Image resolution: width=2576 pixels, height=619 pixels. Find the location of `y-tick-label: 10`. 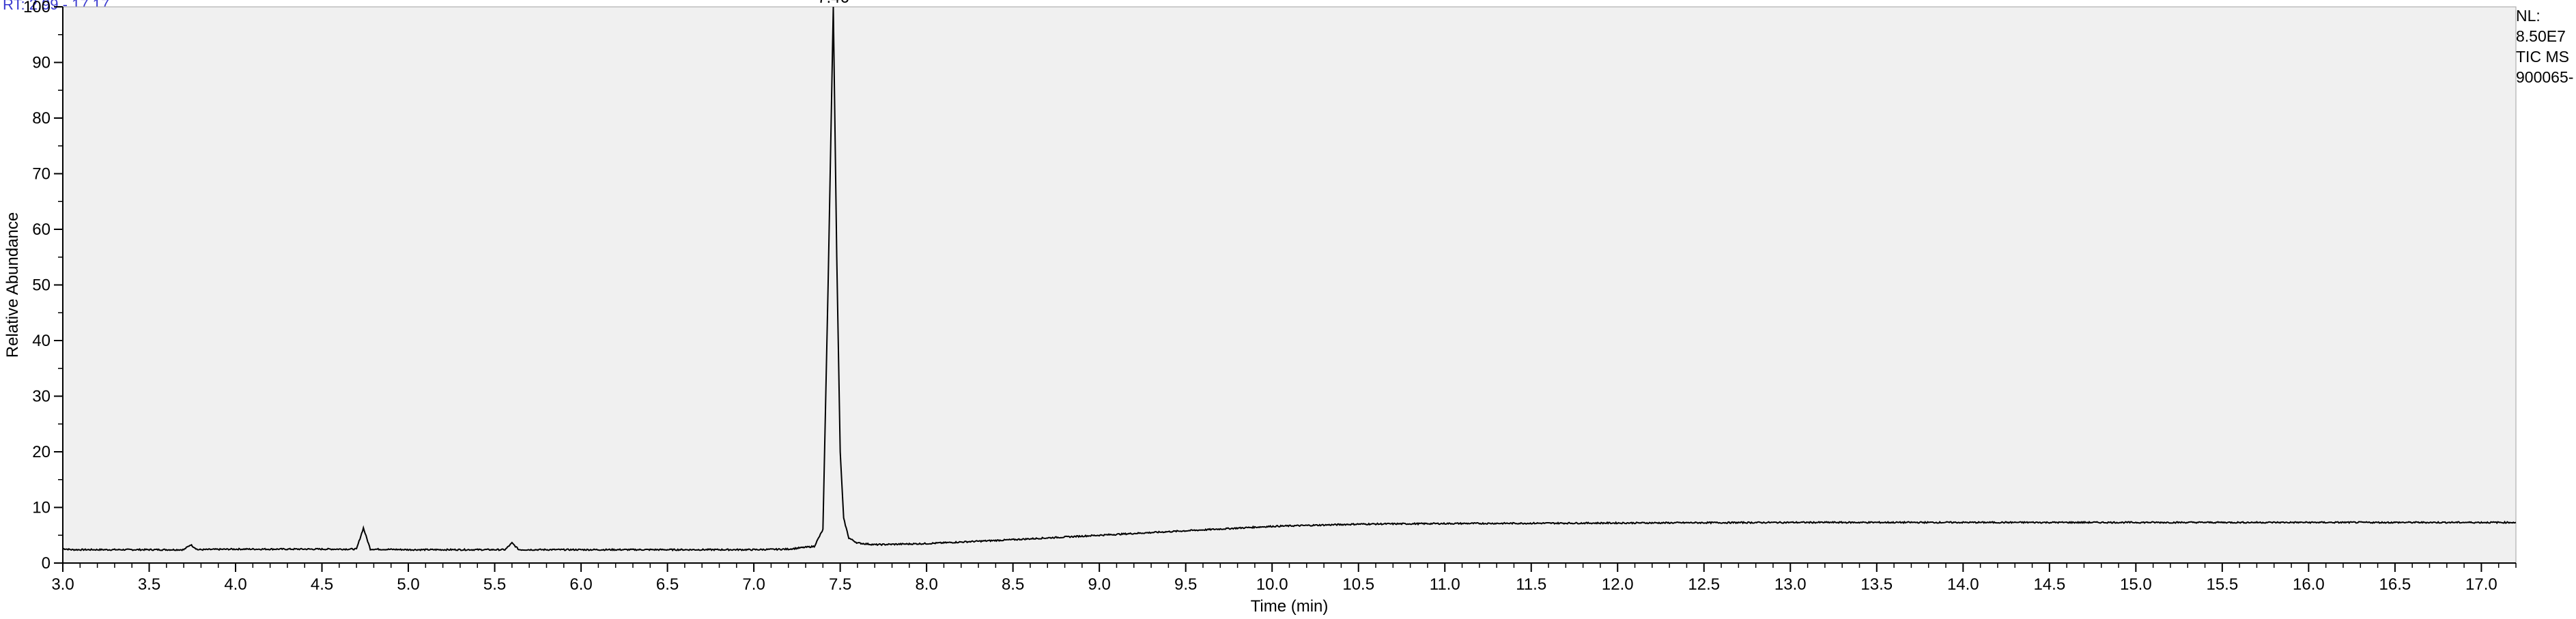

y-tick-label: 10 is located at coordinates (42, 508).